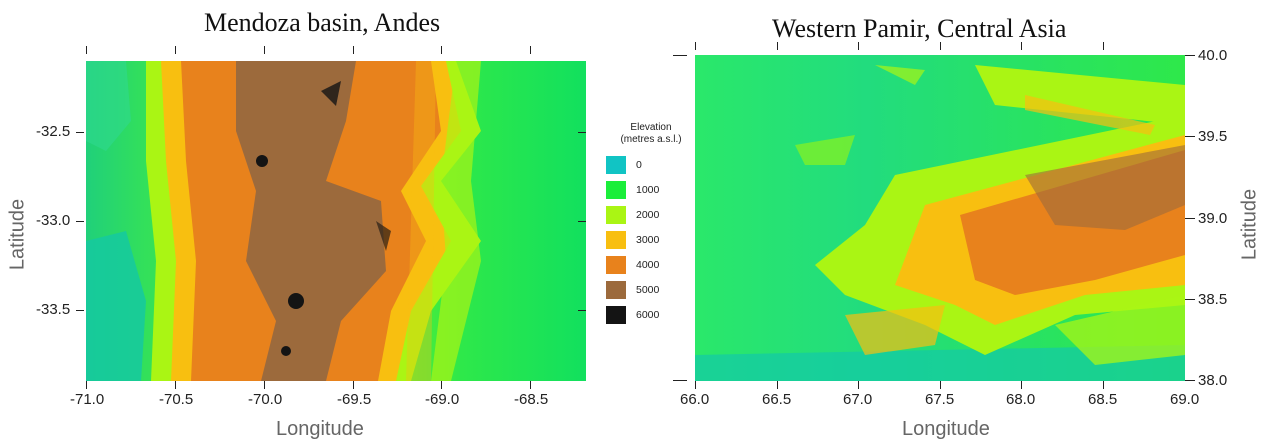 The image size is (1266, 441). I want to click on legend-item: 3000, so click(651, 240).